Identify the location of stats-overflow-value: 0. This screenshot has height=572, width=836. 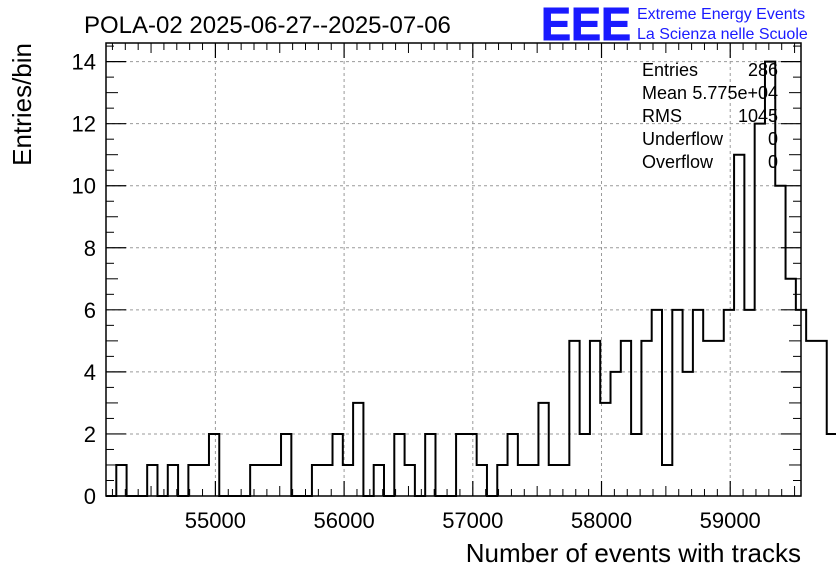
(773, 162).